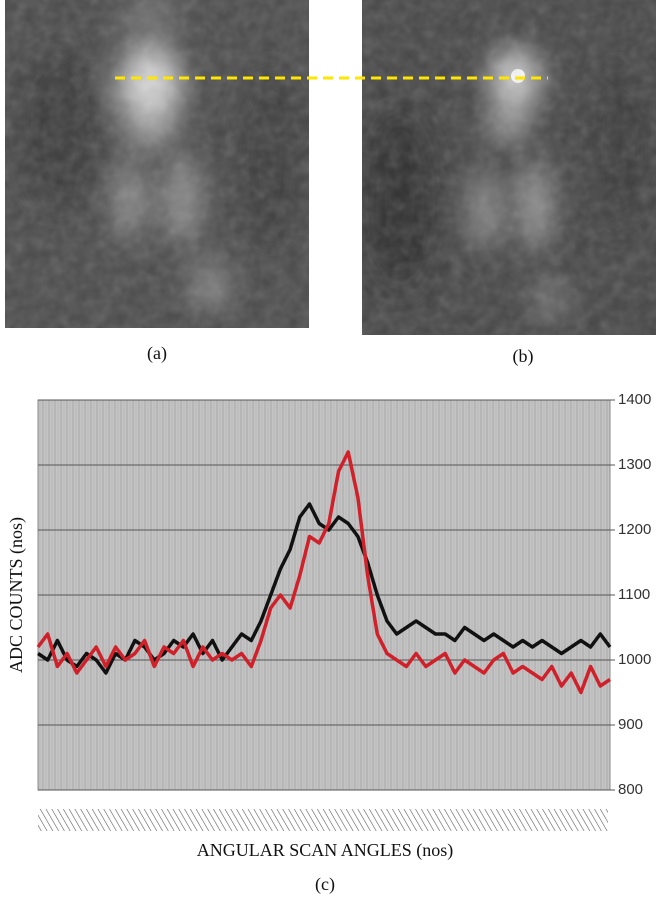  What do you see at coordinates (634, 399) in the screenshot?
I see `y-tick-label: 1400` at bounding box center [634, 399].